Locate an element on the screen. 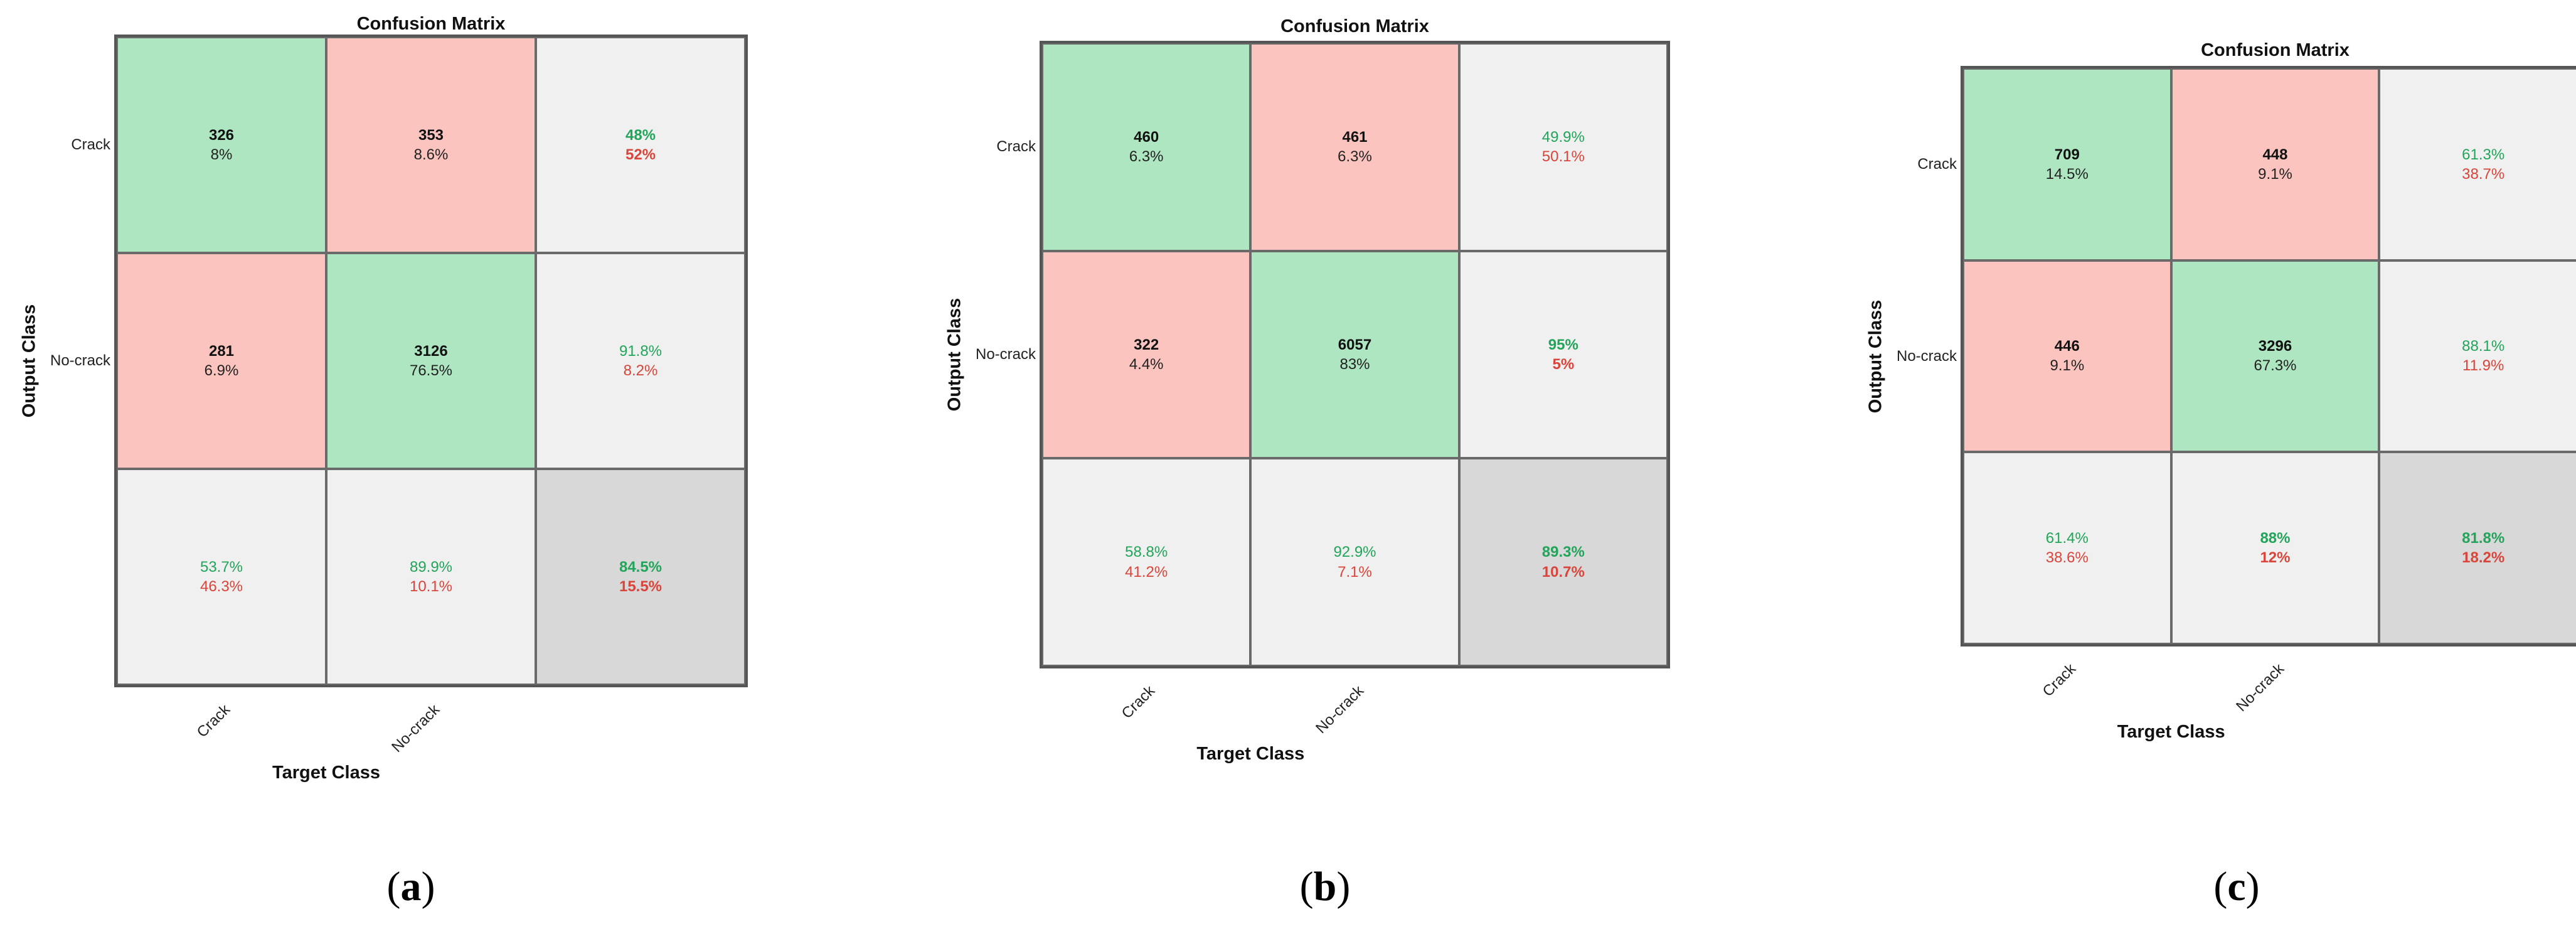 The image size is (2576, 944). summary-cell: 88.1% 11.9% is located at coordinates (2477, 356).